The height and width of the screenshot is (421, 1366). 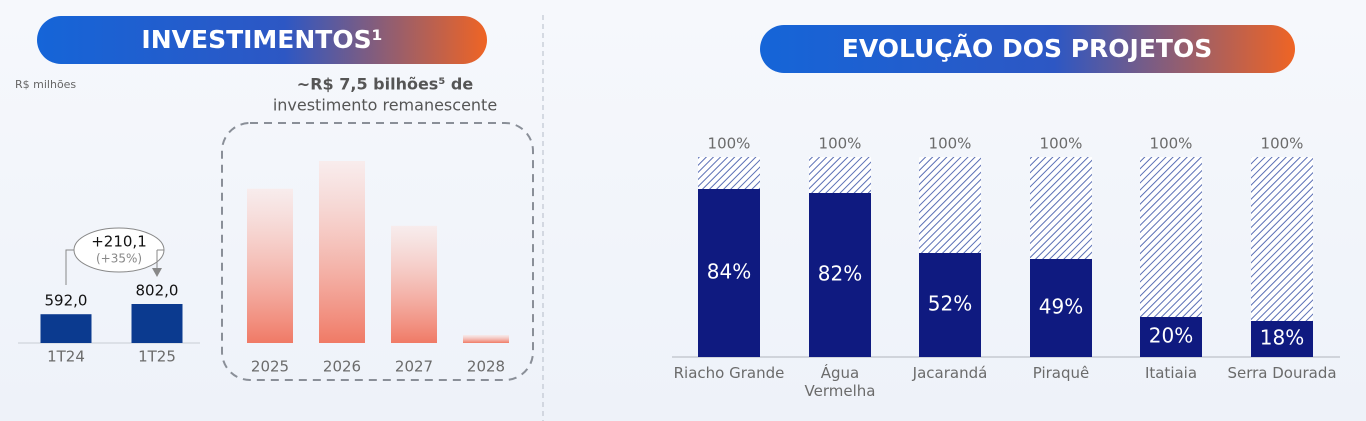 I want to click on forecast-box, so click(x=377, y=251).